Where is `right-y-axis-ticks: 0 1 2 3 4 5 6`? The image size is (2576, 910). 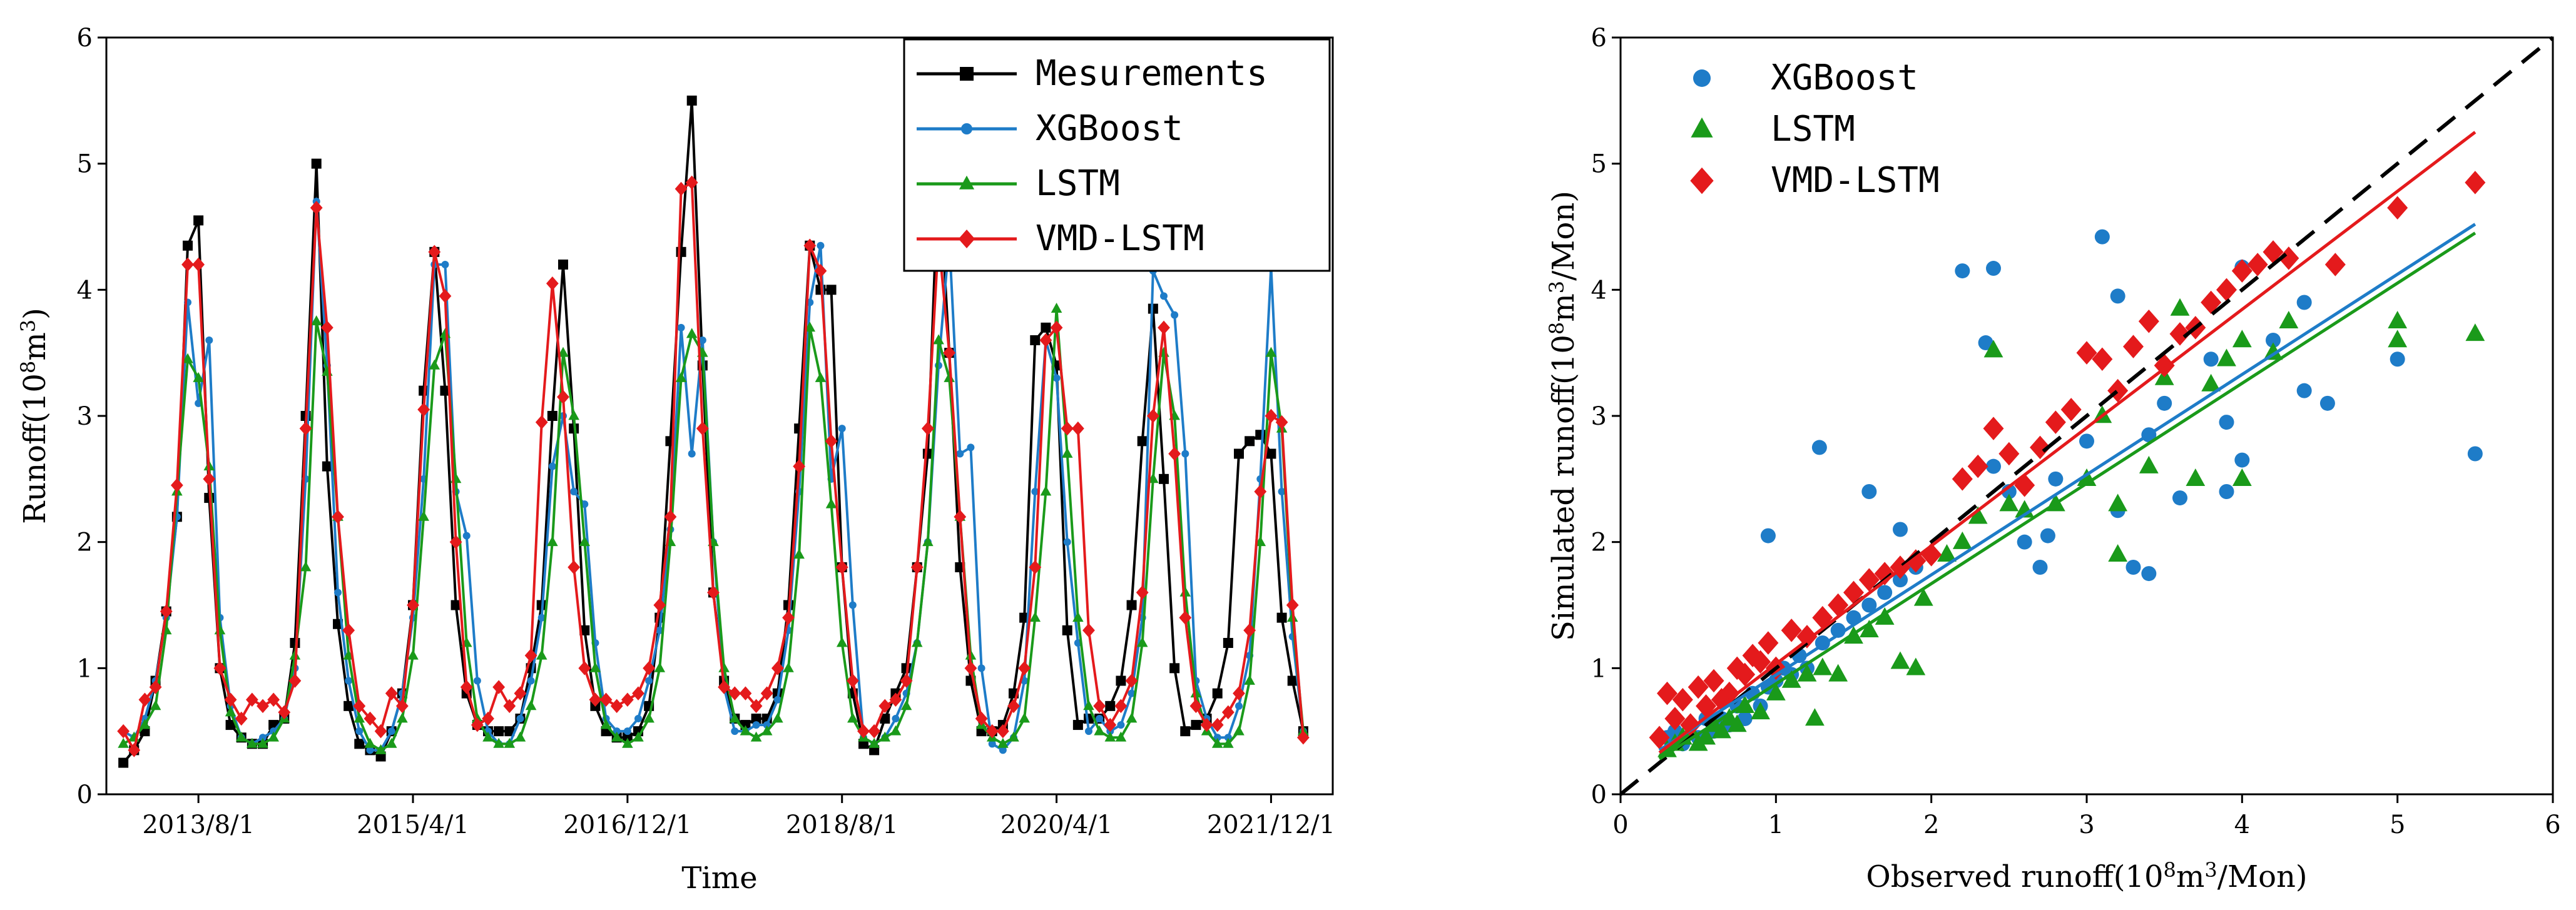
right-y-axis-ticks: 0 1 2 3 4 5 6 is located at coordinates (1606, 416).